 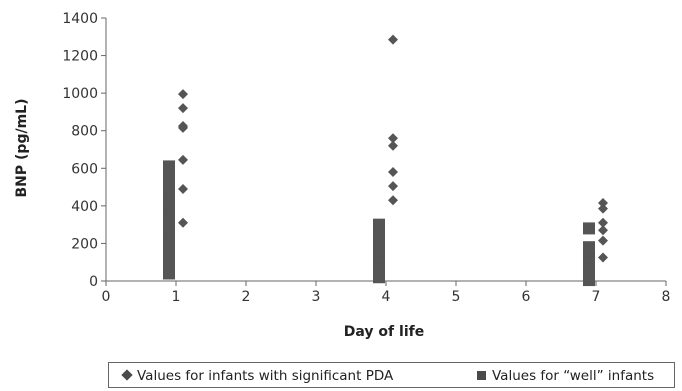 What do you see at coordinates (386, 297) in the screenshot?
I see `x-tick-label: 4` at bounding box center [386, 297].